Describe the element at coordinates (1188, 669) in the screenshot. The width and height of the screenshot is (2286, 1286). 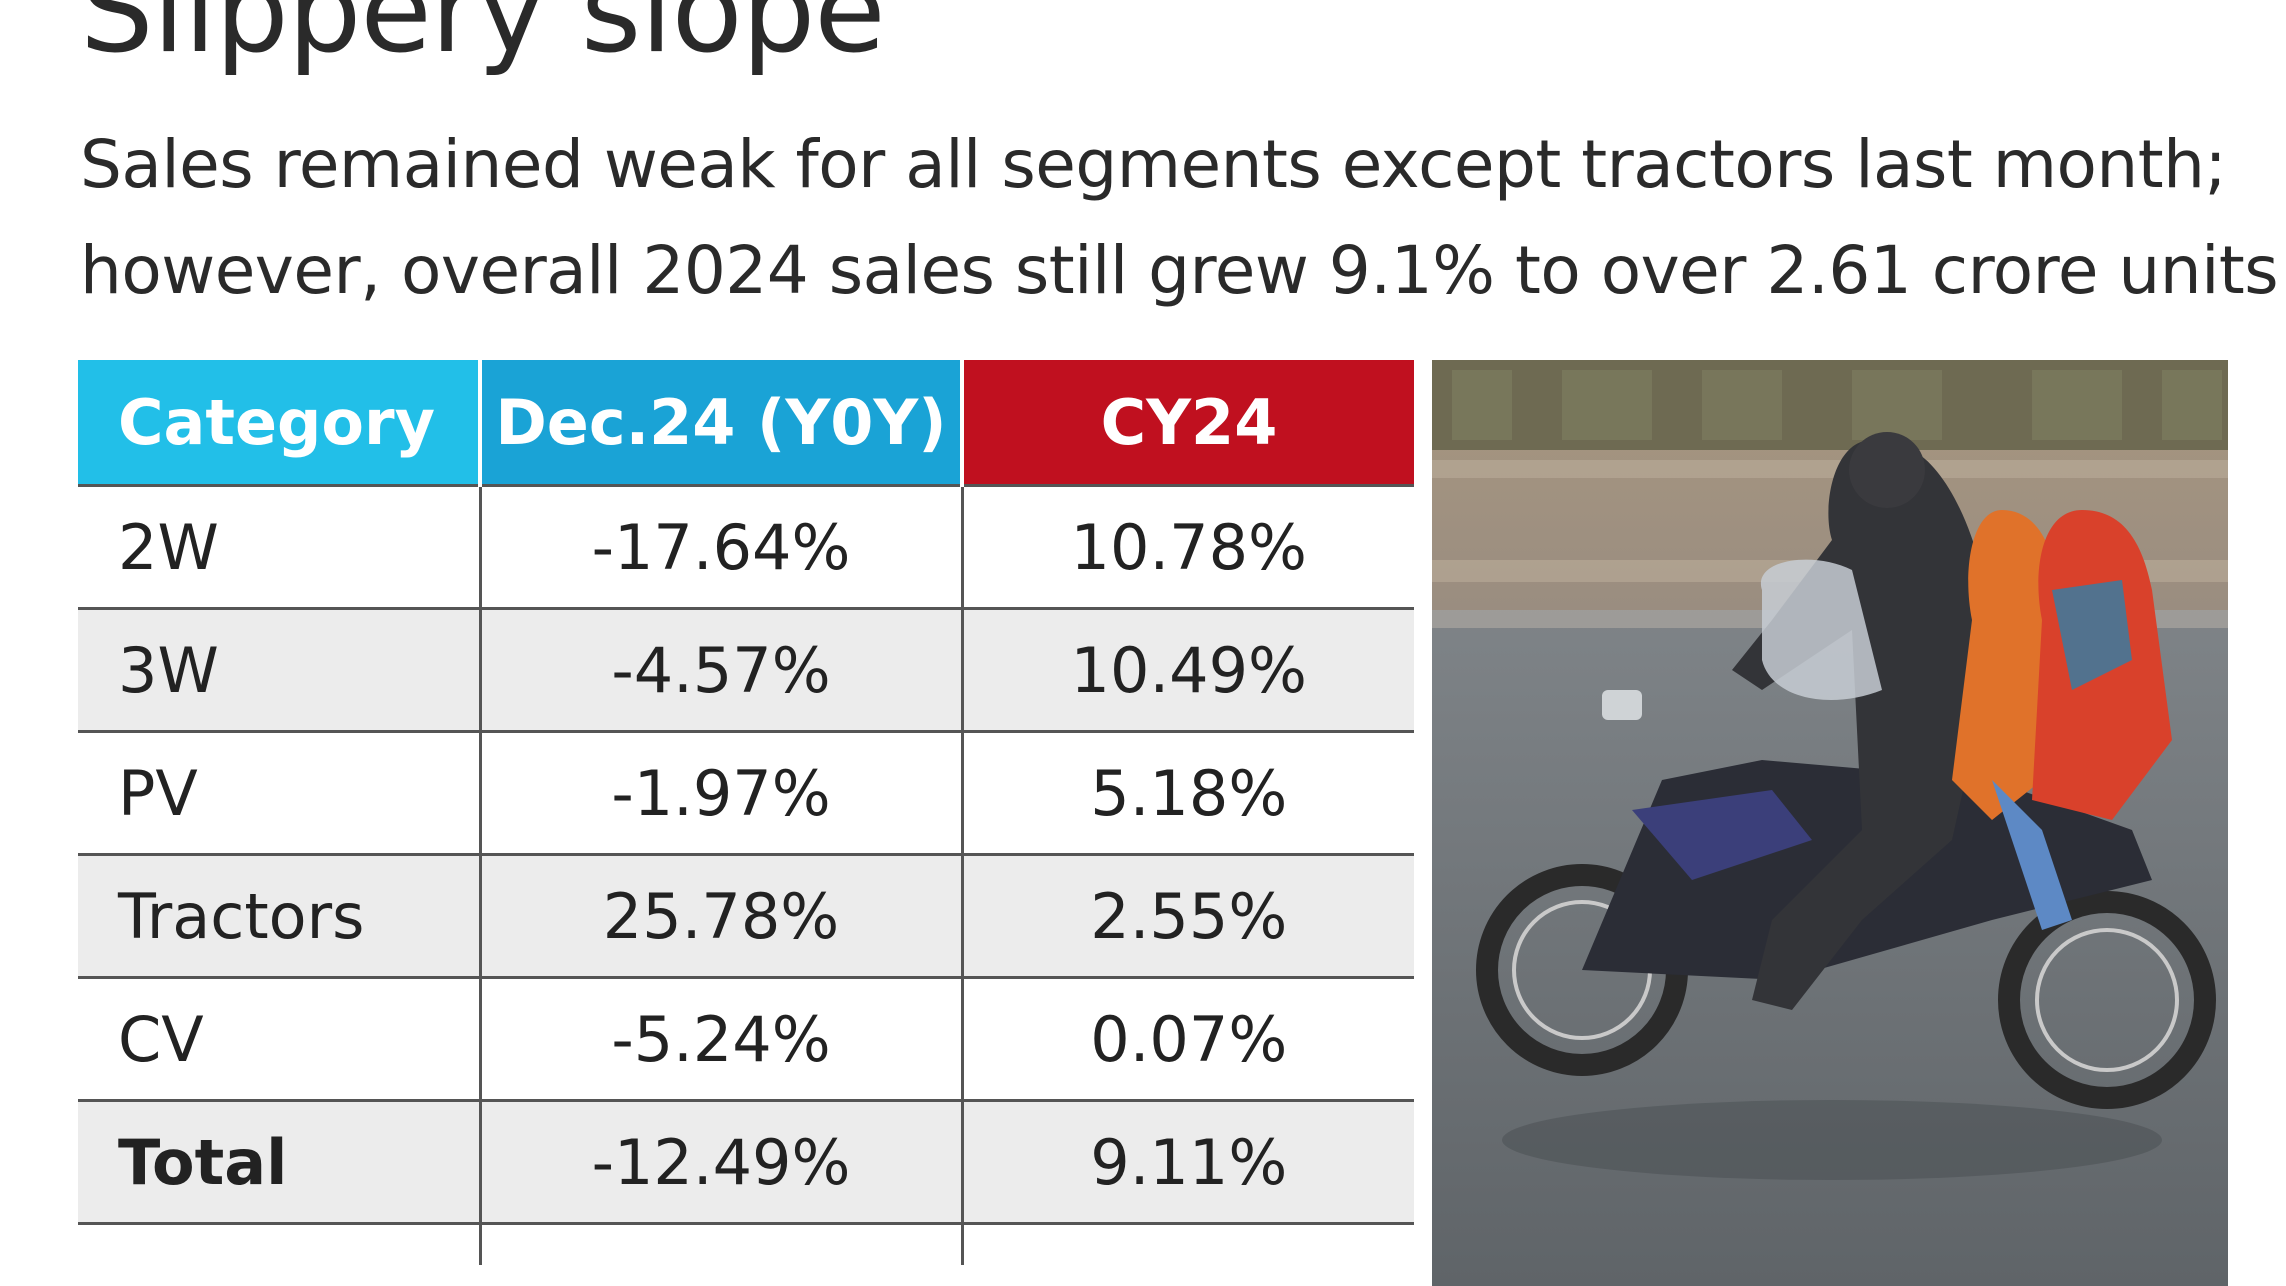
I see `row-cy24-value: 10.49%` at that location.